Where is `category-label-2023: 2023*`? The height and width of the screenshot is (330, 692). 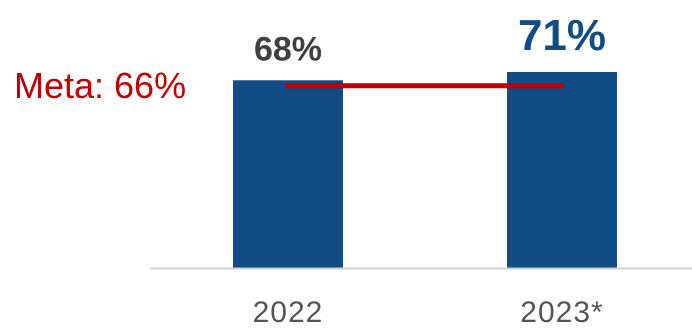 category-label-2023: 2023* is located at coordinates (561, 312).